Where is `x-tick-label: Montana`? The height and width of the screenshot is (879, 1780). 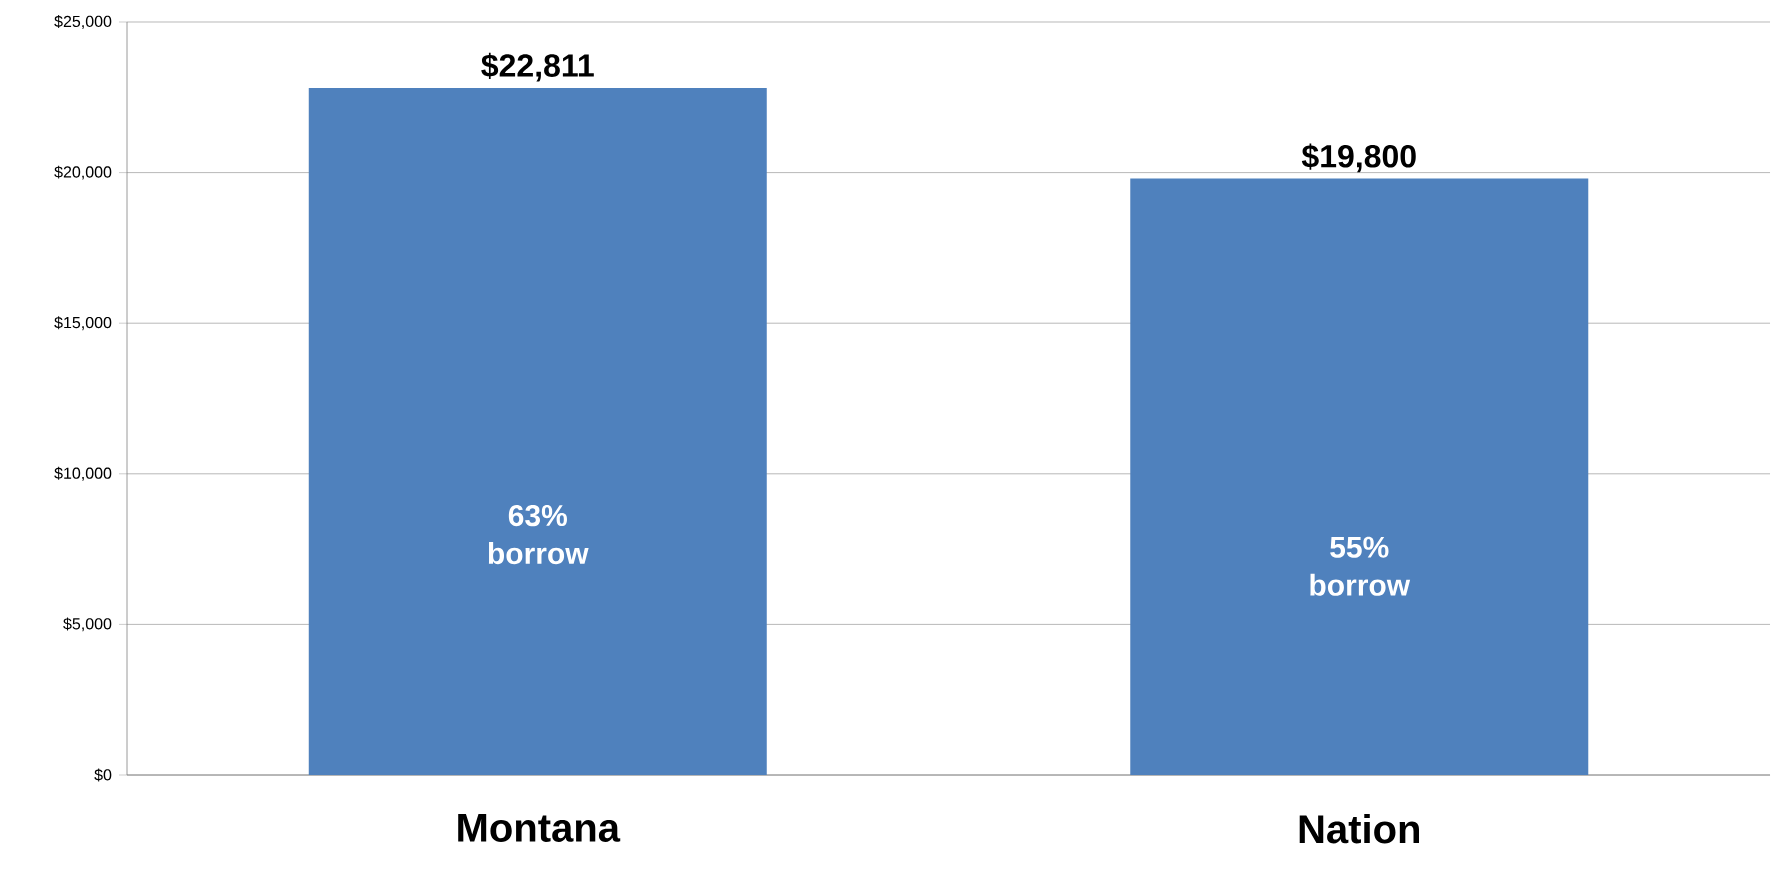
x-tick-label: Montana is located at coordinates (539, 828).